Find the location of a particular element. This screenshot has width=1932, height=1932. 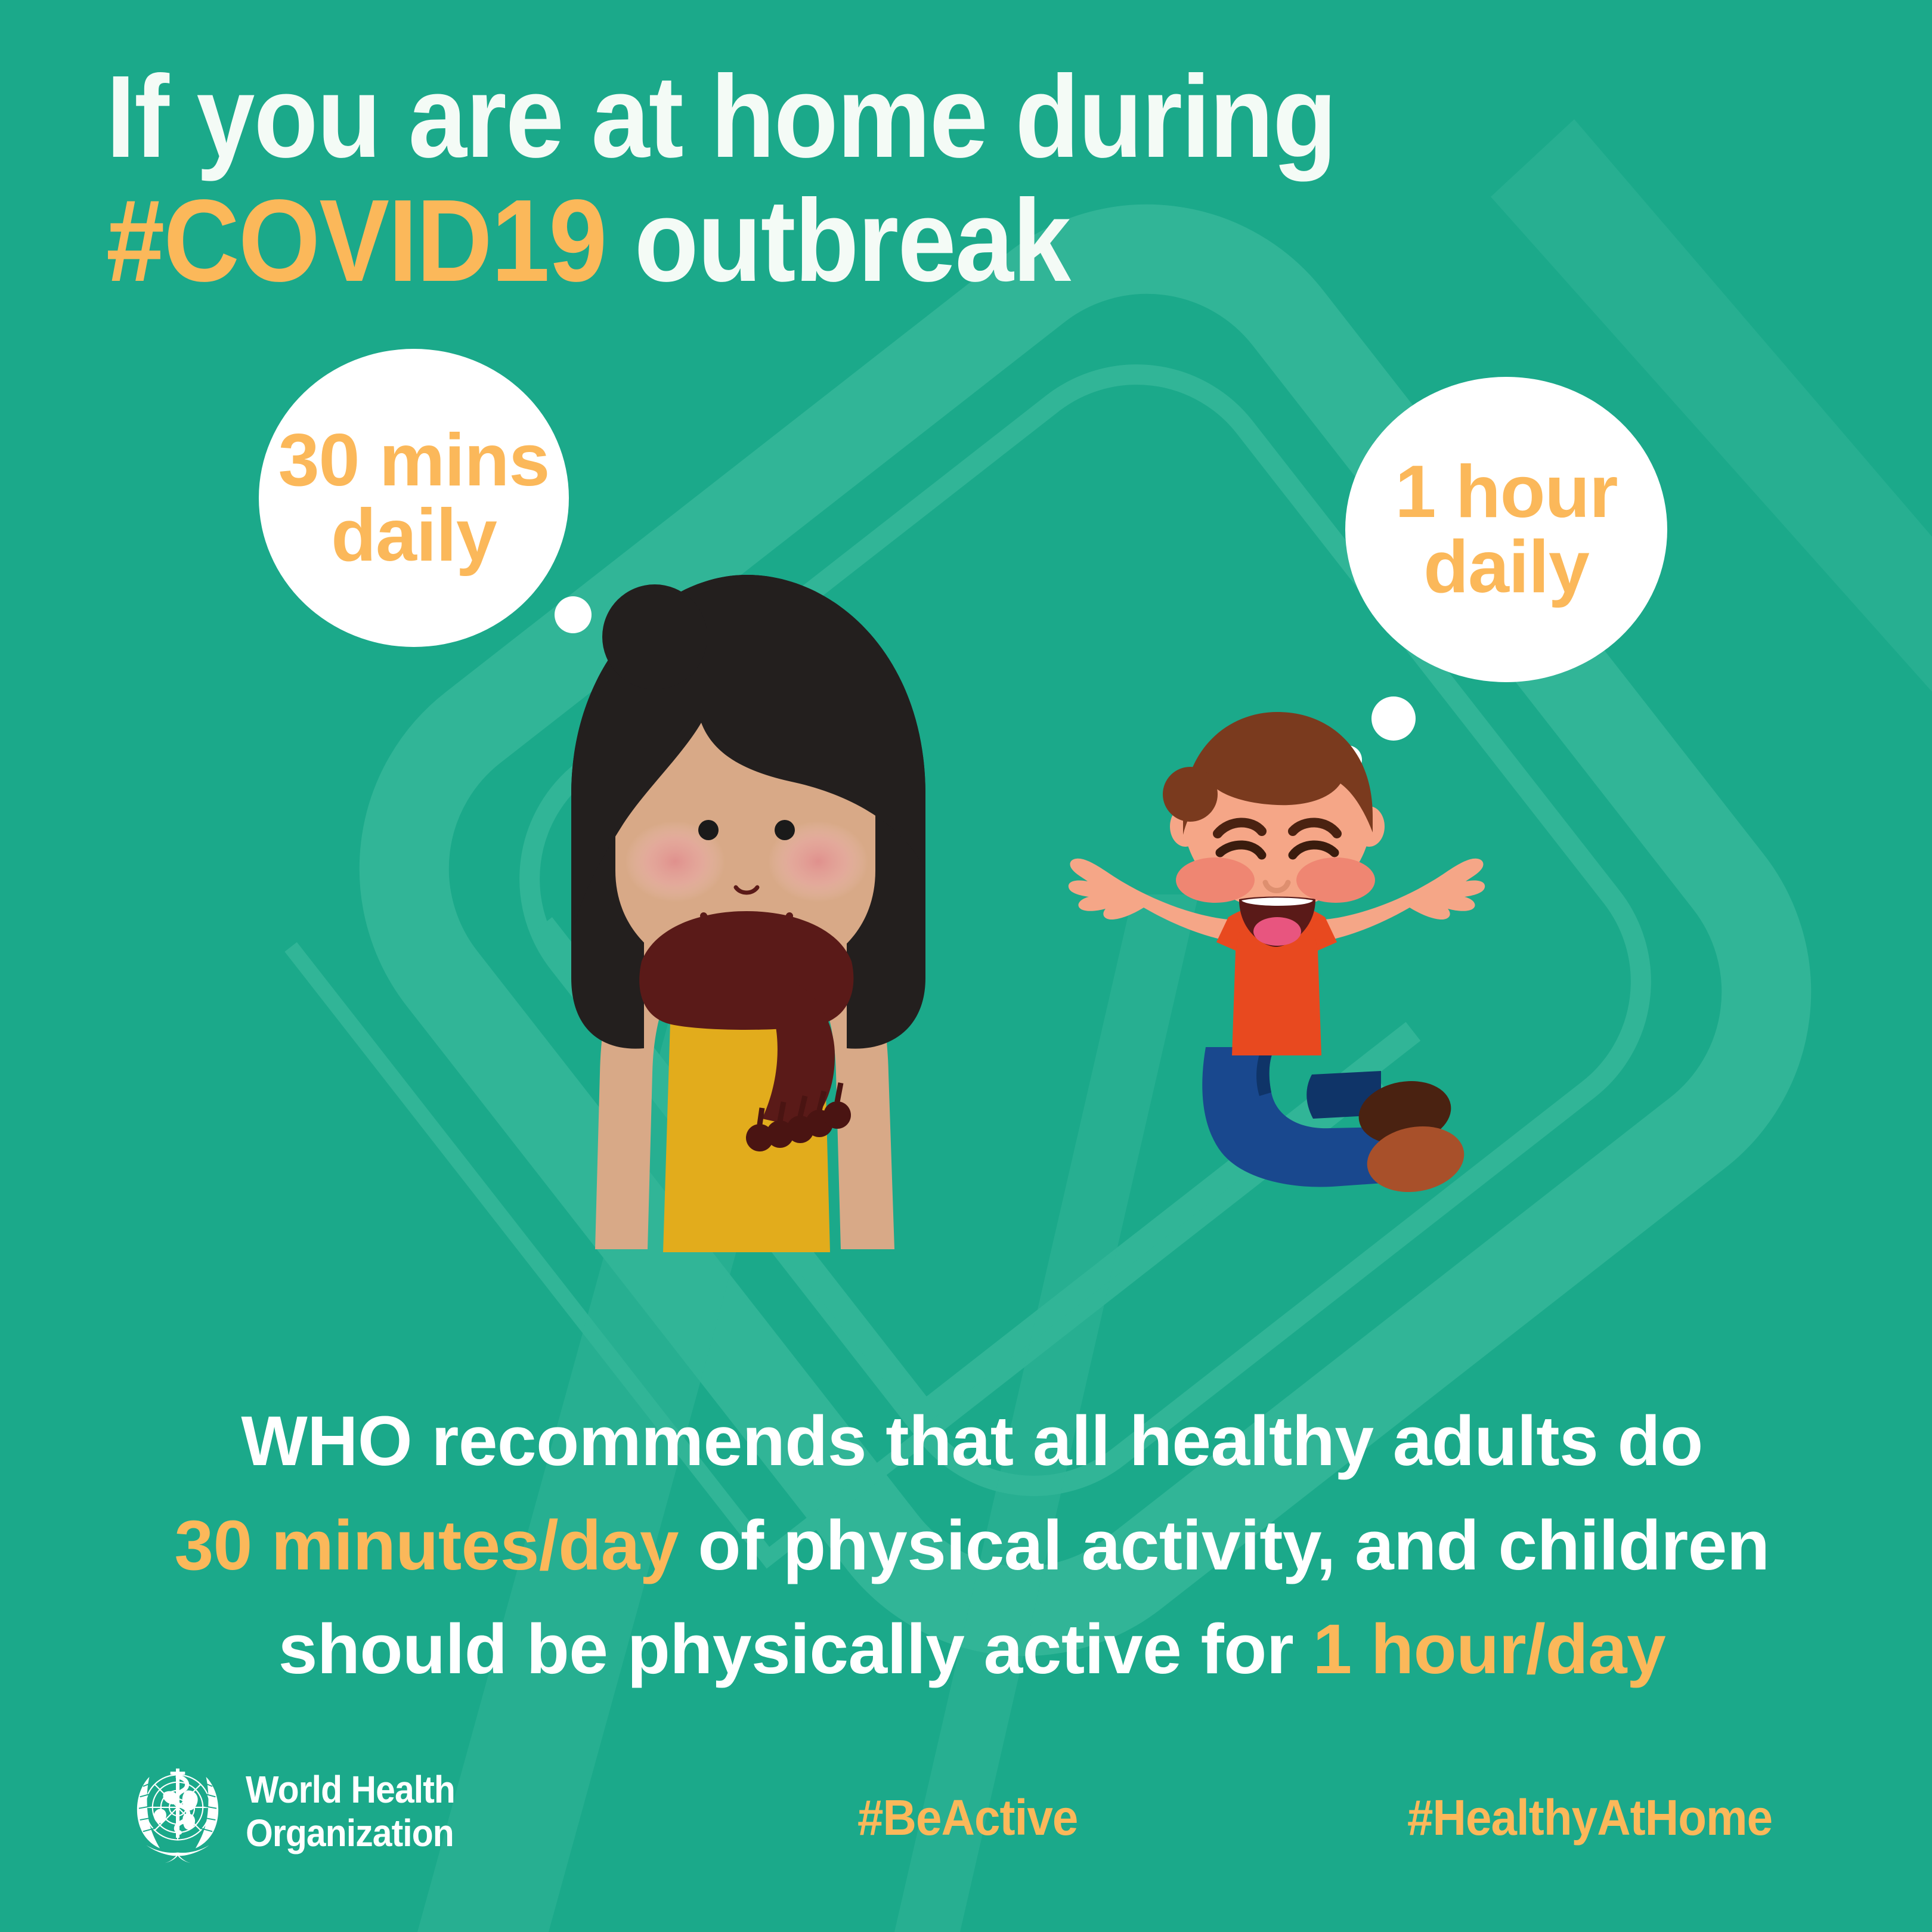

who-logo: World Health Organization is located at coordinates (299, 1812).